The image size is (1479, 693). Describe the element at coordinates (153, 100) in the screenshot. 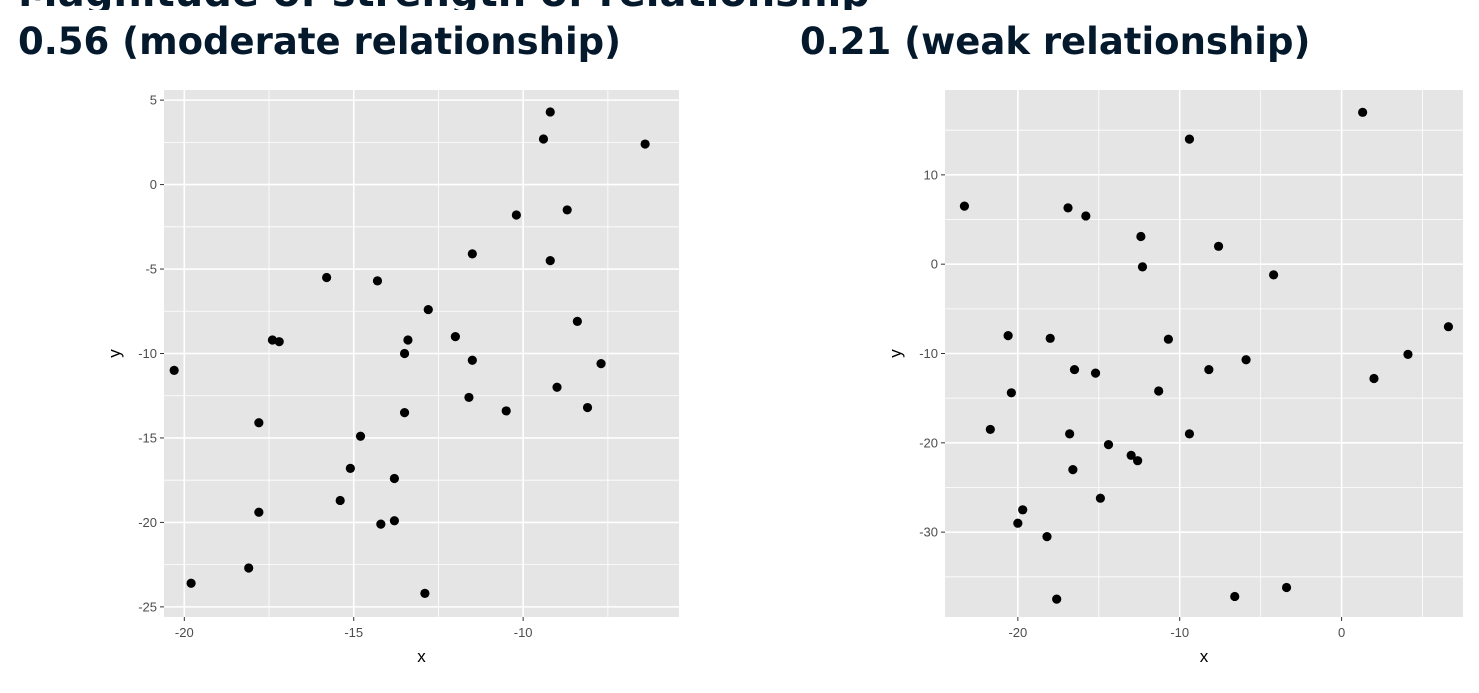

I see `y-tick-label: 5` at that location.